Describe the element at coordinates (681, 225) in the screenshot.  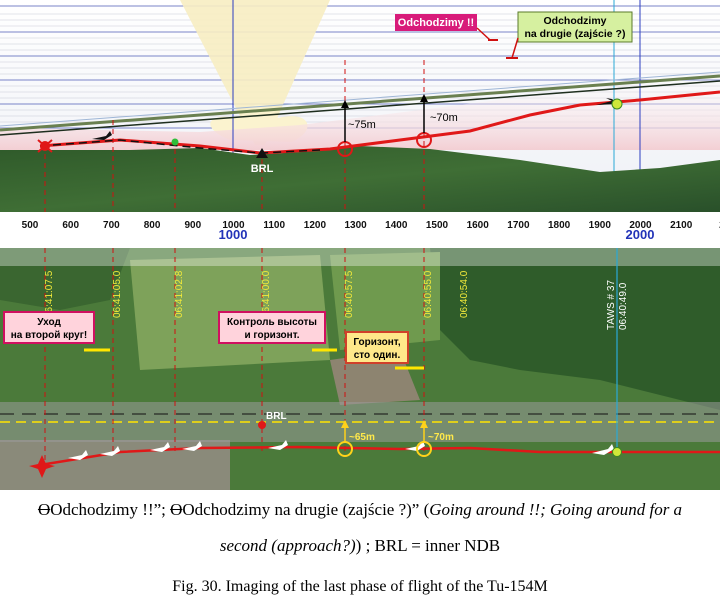
I see `axis-tick-label: 2100` at that location.